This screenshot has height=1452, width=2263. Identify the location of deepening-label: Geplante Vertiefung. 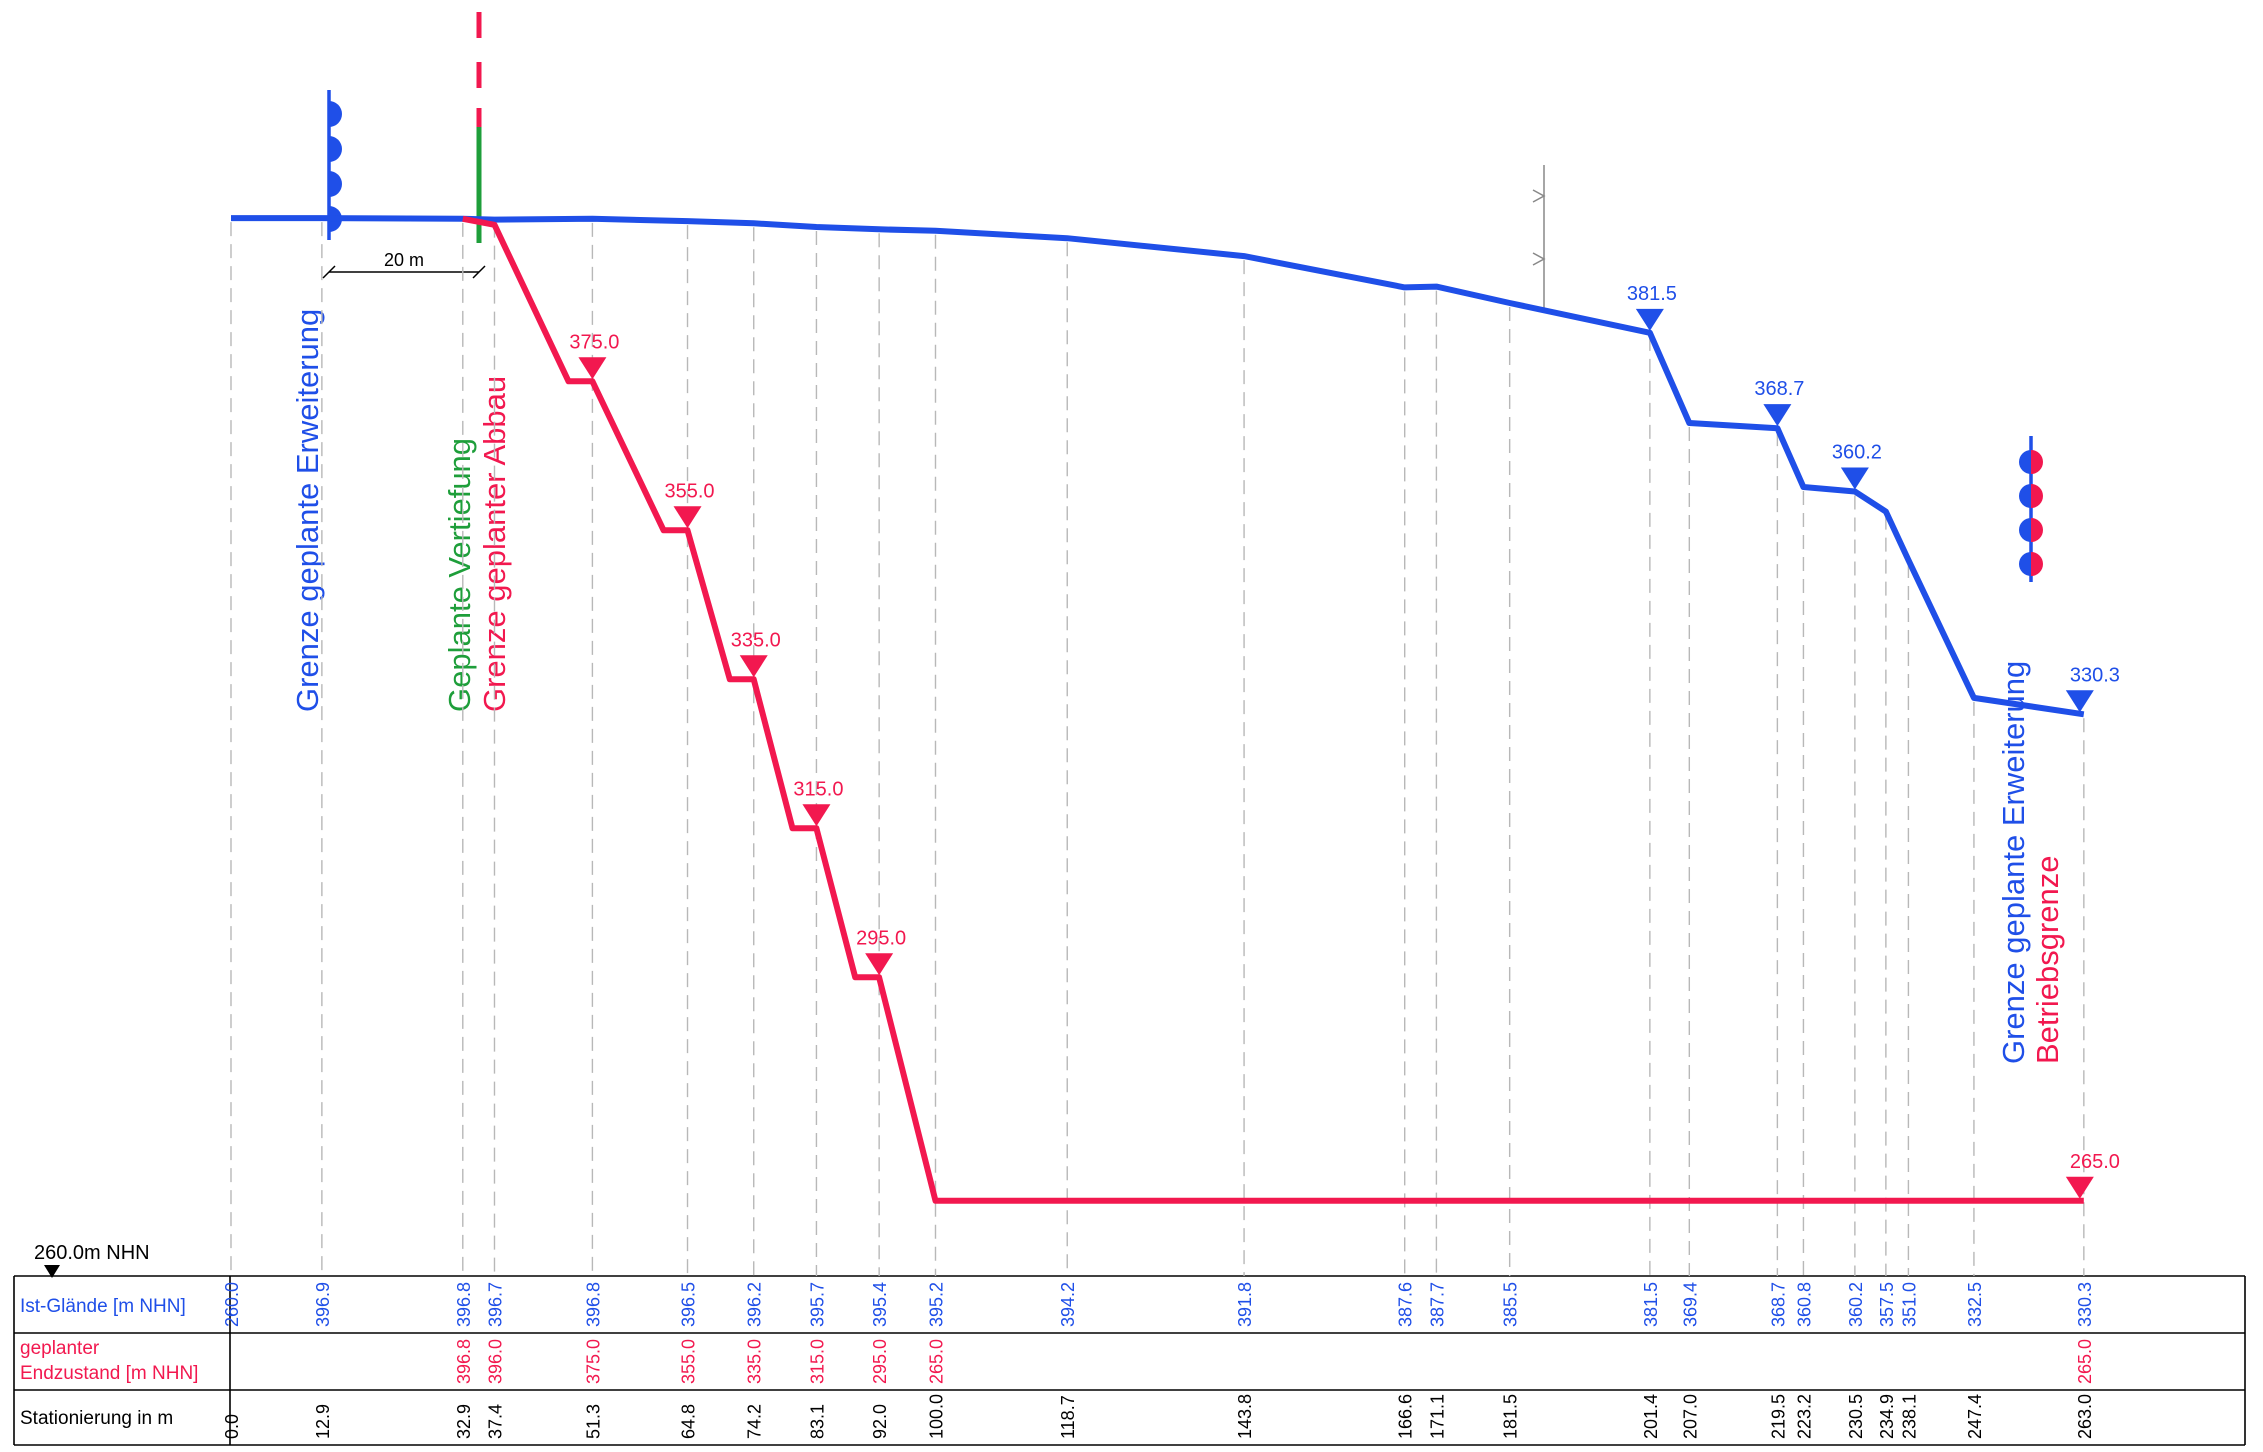
(459, 575).